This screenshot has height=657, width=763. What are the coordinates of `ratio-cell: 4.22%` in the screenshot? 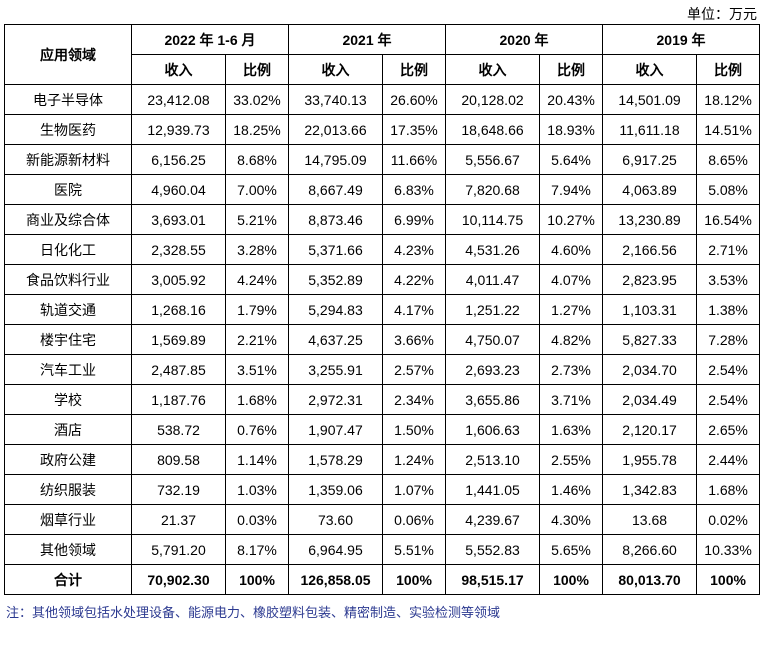 It's located at (414, 279).